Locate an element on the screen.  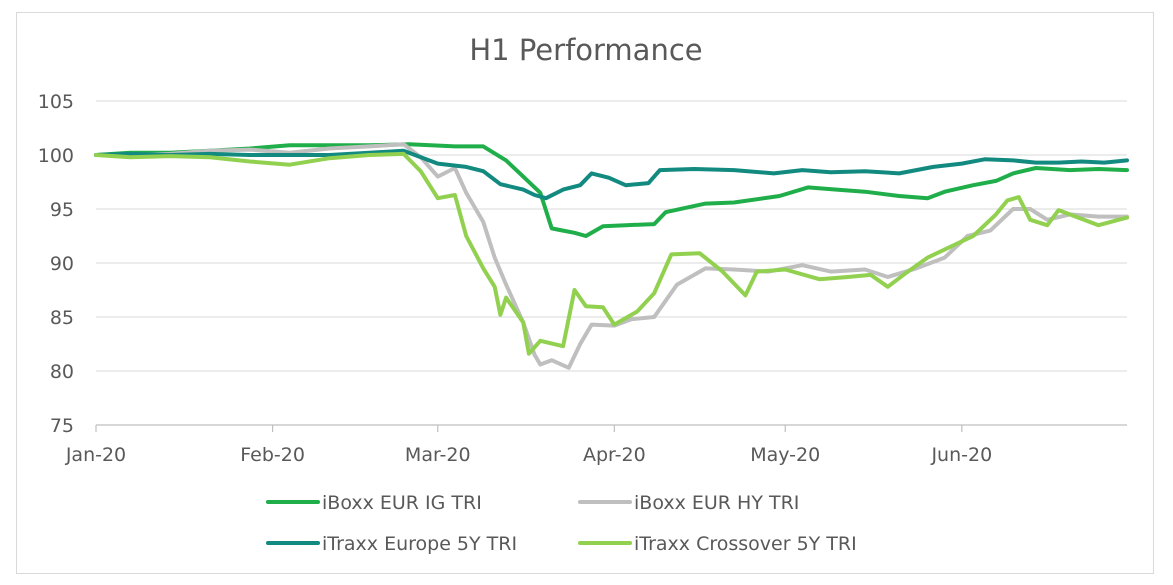
y-tick-label: 80 is located at coordinates (62, 372).